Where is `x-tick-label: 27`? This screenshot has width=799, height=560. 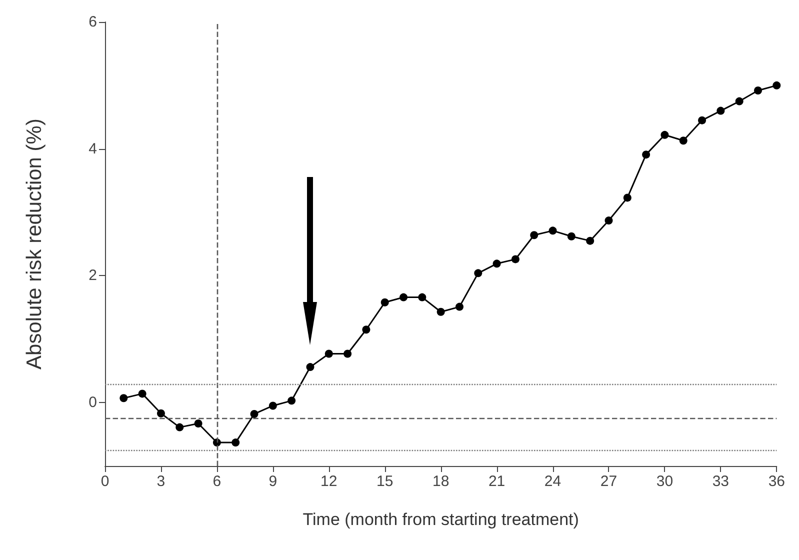
x-tick-label: 27 is located at coordinates (609, 481).